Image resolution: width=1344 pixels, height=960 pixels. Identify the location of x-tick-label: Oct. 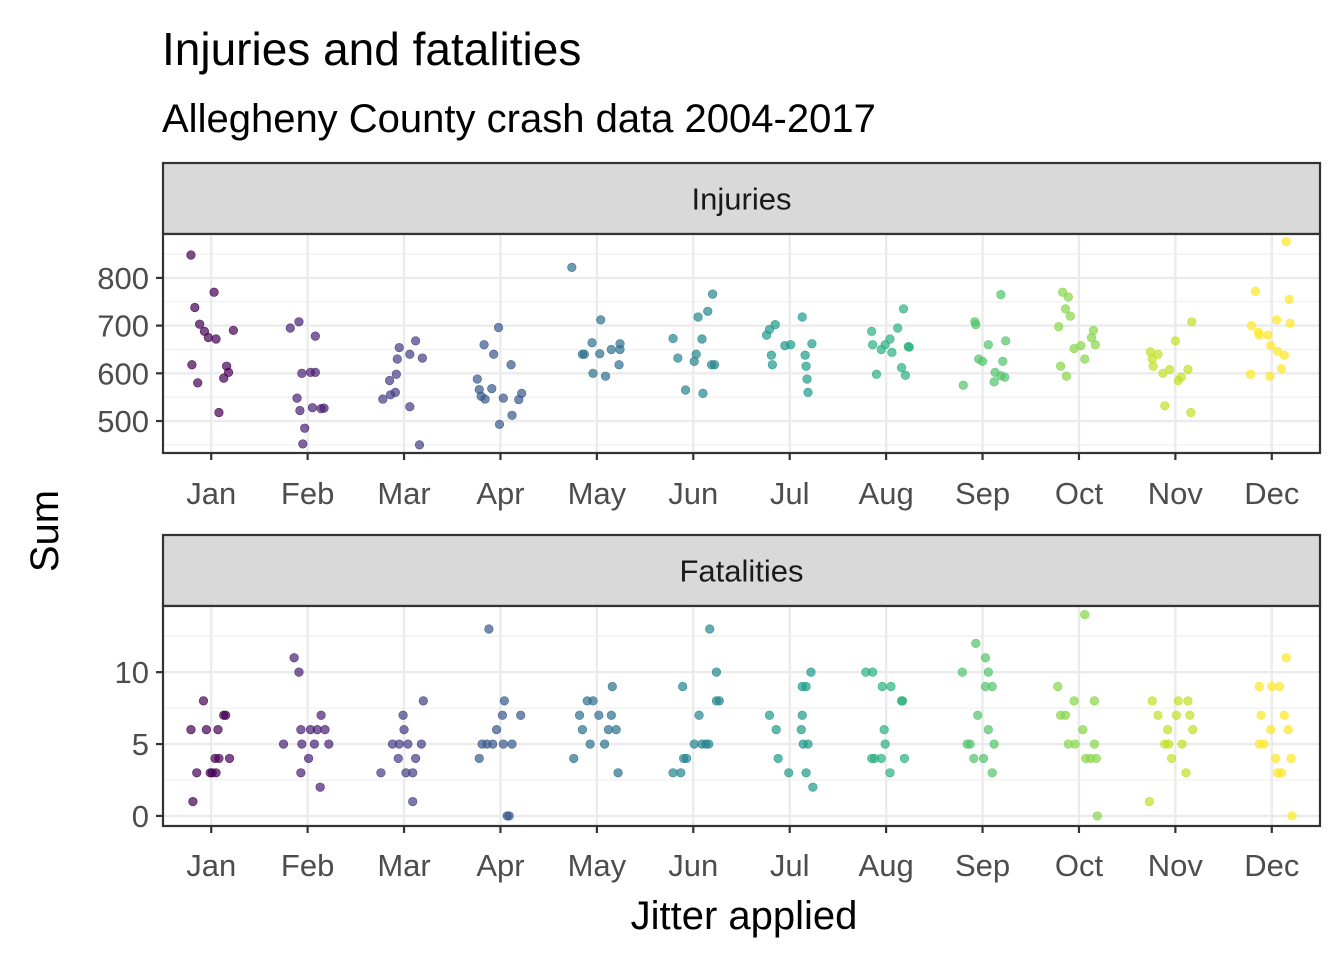
(1079, 493).